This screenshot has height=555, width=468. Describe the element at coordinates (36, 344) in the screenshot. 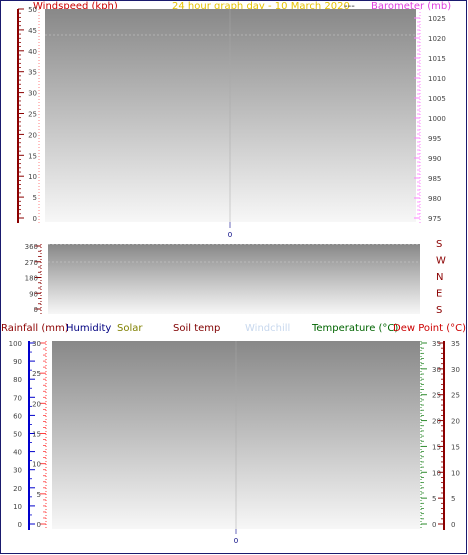

I see `rainfall-tick-label: 30` at that location.